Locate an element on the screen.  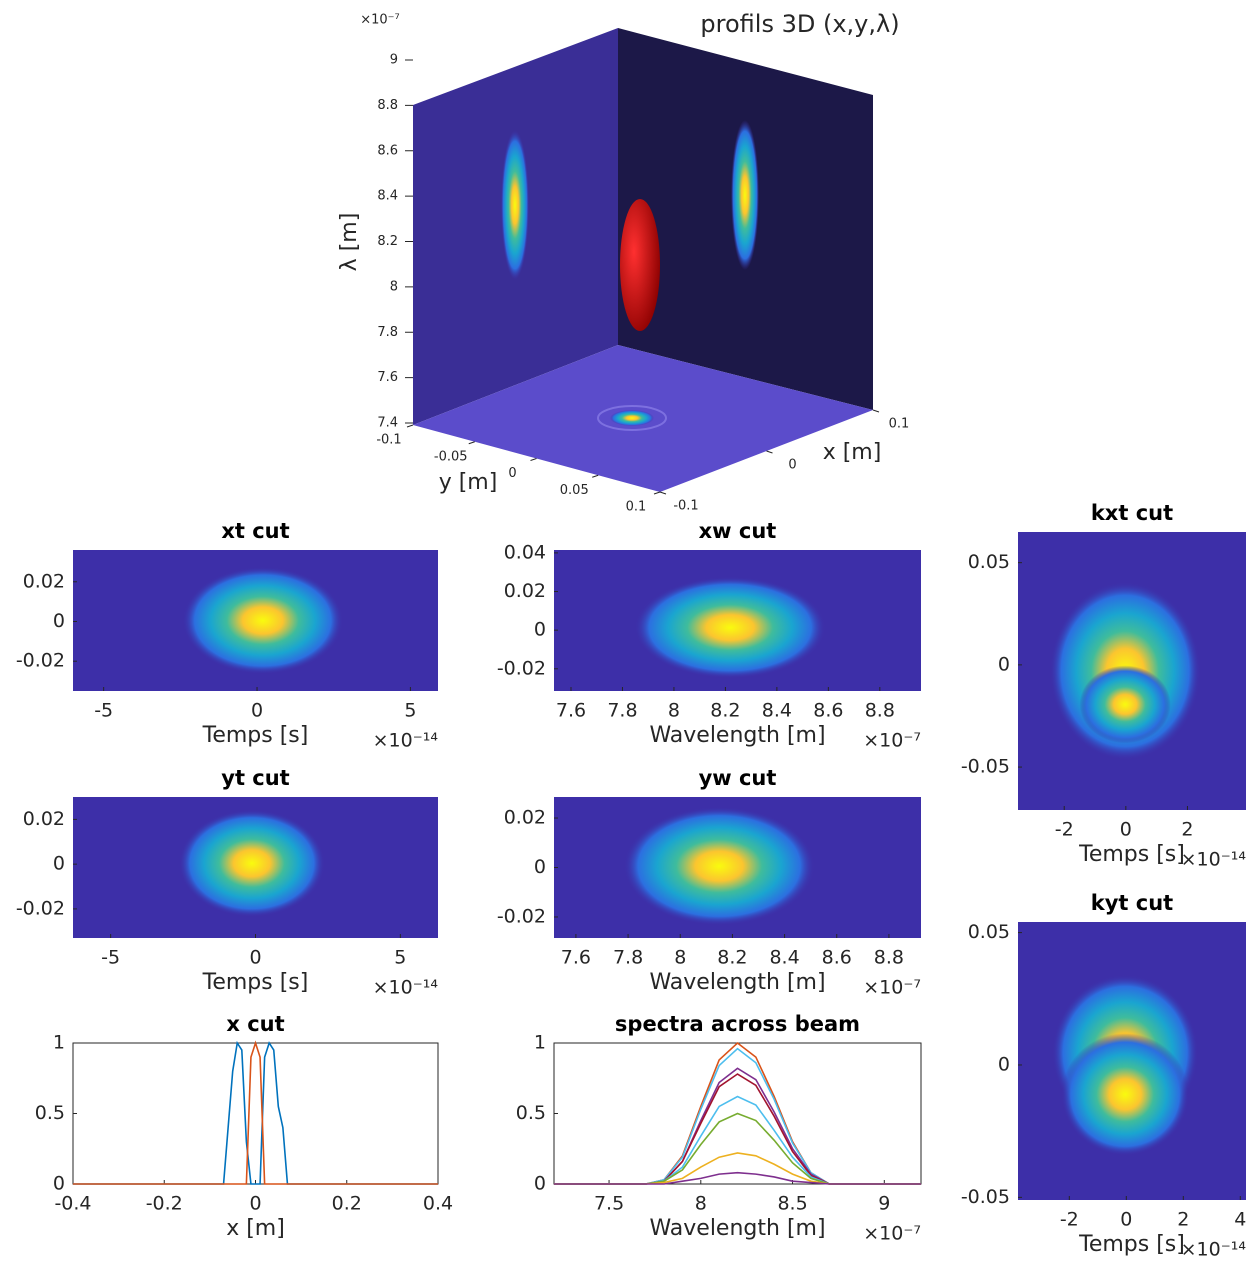
right-projection is located at coordinates (745, 195).